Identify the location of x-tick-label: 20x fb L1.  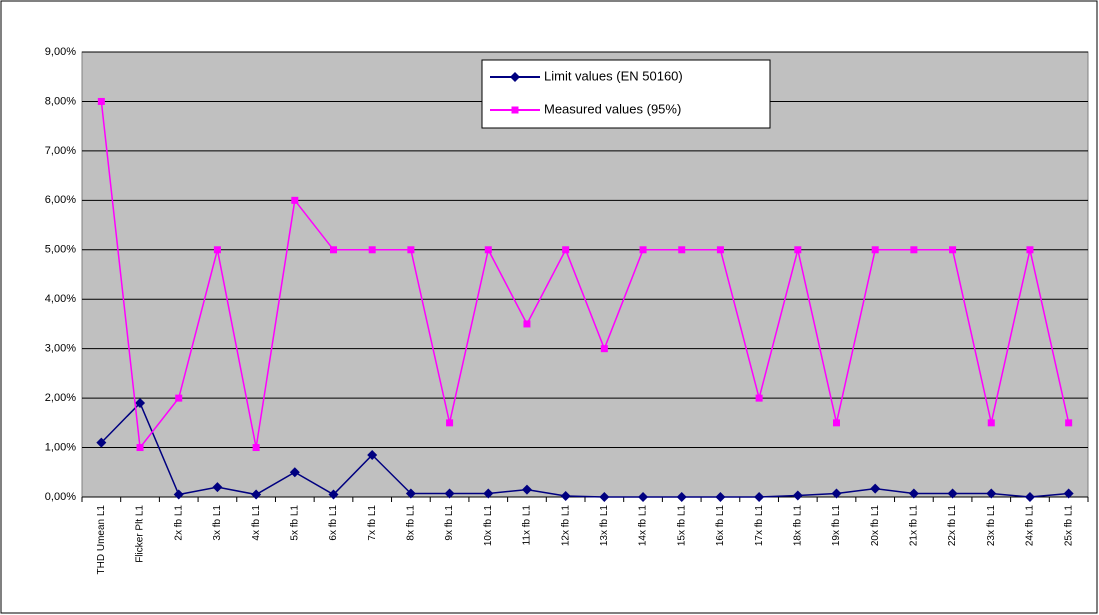
(875, 526).